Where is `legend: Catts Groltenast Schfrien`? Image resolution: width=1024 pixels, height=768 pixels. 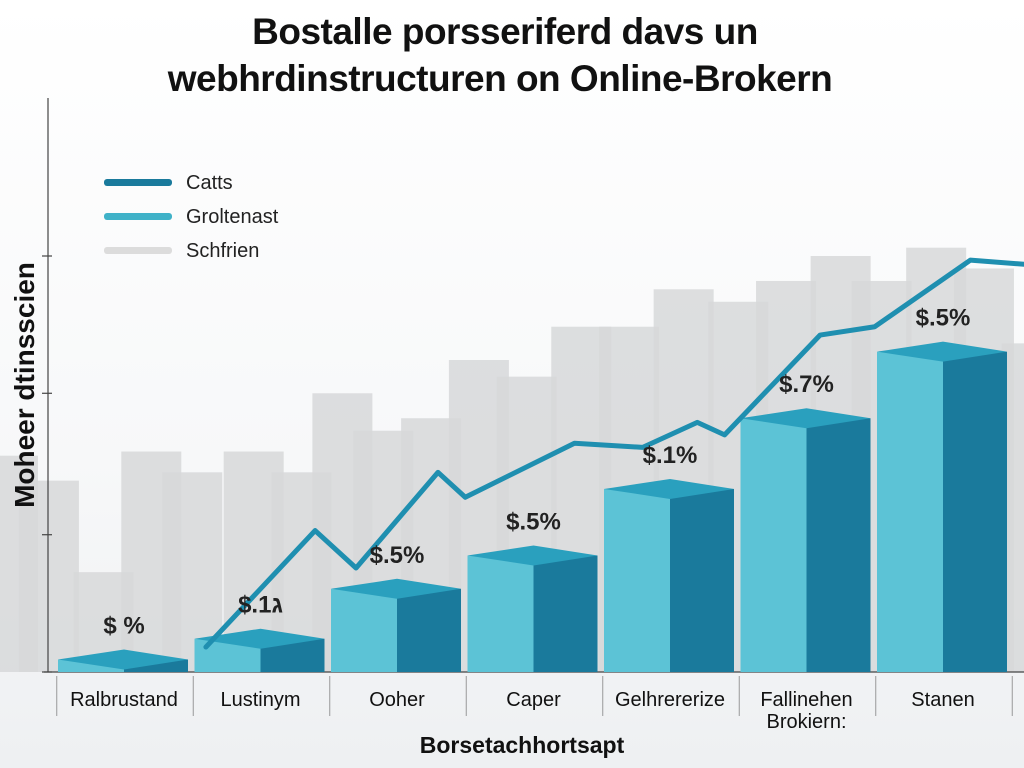 legend: Catts Groltenast Schfrien is located at coordinates (191, 217).